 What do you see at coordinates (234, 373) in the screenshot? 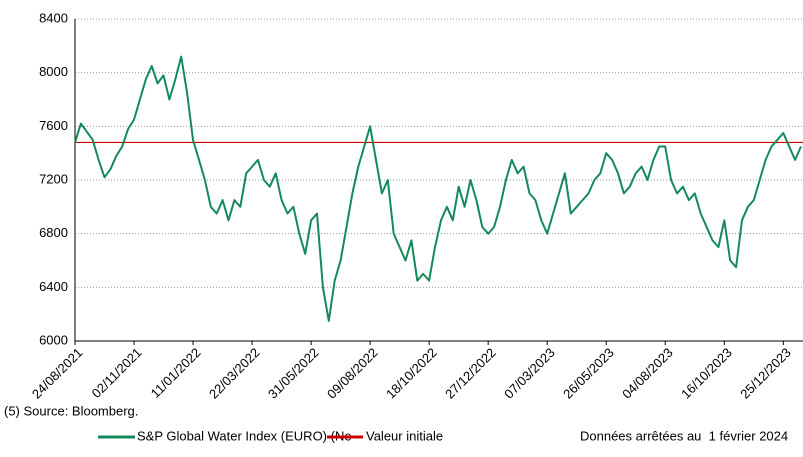
I see `x-tick-label: 22/03/2022` at bounding box center [234, 373].